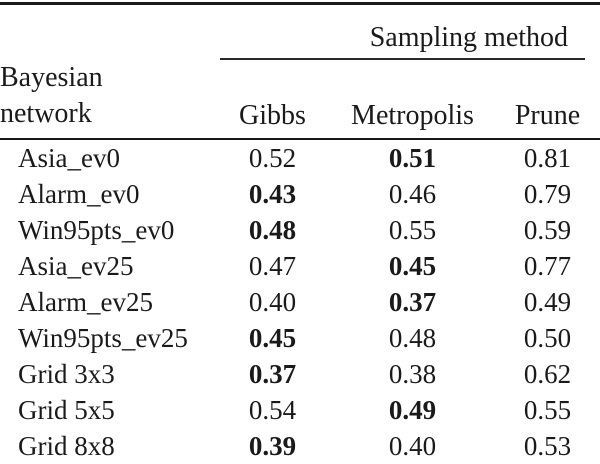 Image resolution: width=600 pixels, height=464 pixels. Describe the element at coordinates (96, 229) in the screenshot. I see `network-name: Win95pts_ev0` at that location.